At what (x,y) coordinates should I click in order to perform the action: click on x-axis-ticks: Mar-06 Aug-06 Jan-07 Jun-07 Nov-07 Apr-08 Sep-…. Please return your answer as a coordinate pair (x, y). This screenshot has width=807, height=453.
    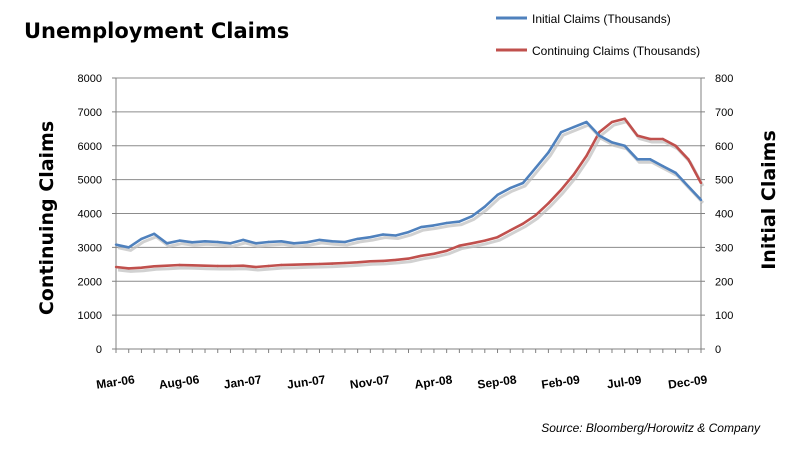
    Looking at the image, I should click on (402, 370).